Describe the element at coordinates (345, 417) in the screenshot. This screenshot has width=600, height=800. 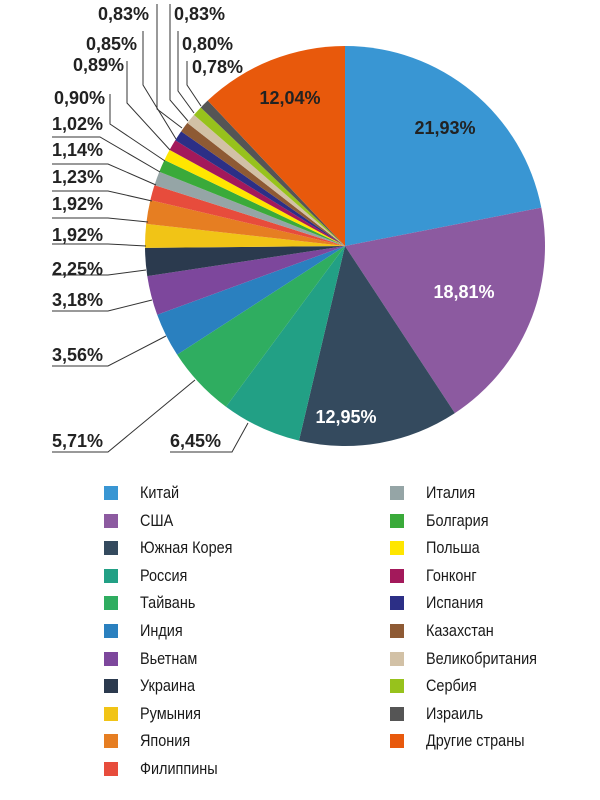
I see `slice-value-label: 12,95%` at that location.